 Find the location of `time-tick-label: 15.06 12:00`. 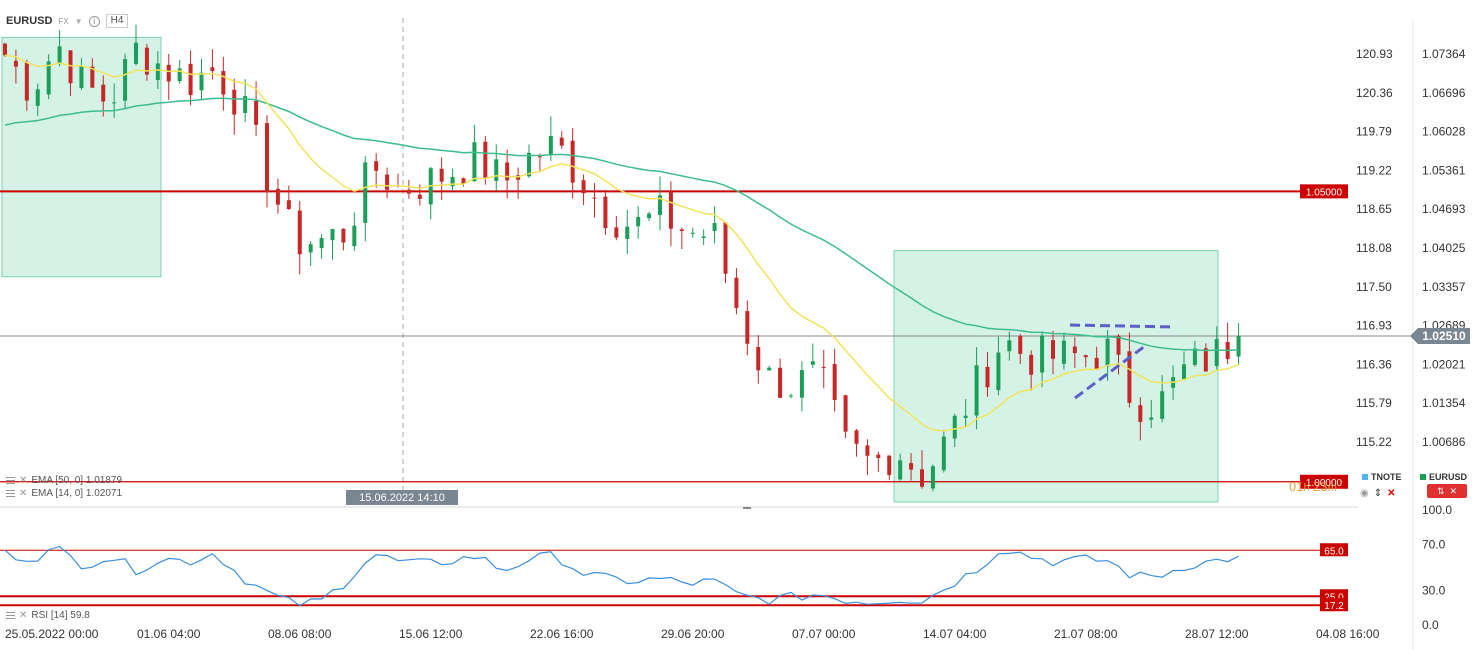

time-tick-label: 15.06 12:00 is located at coordinates (431, 634).